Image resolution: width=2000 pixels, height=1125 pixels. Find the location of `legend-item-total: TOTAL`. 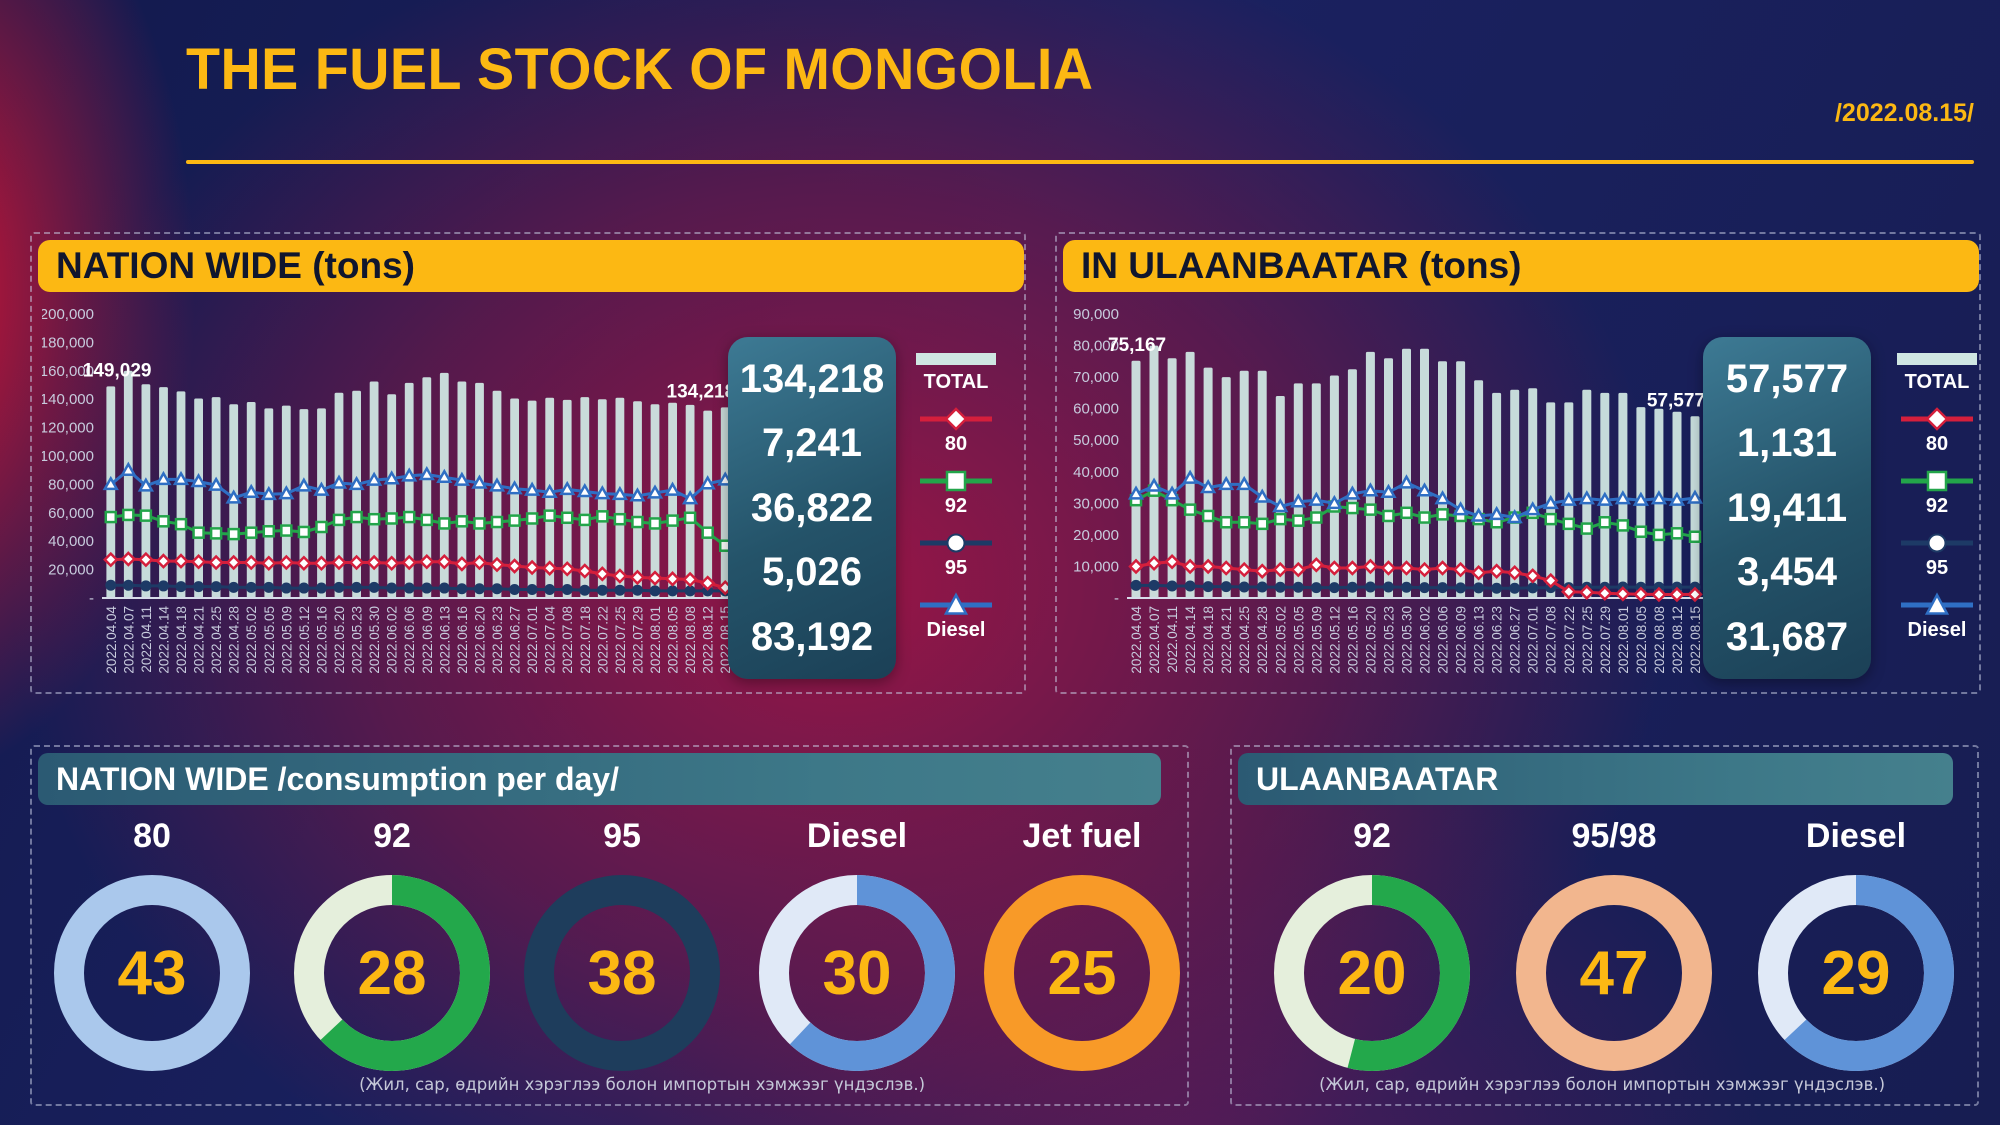

legend-item-total: TOTAL is located at coordinates (956, 370).